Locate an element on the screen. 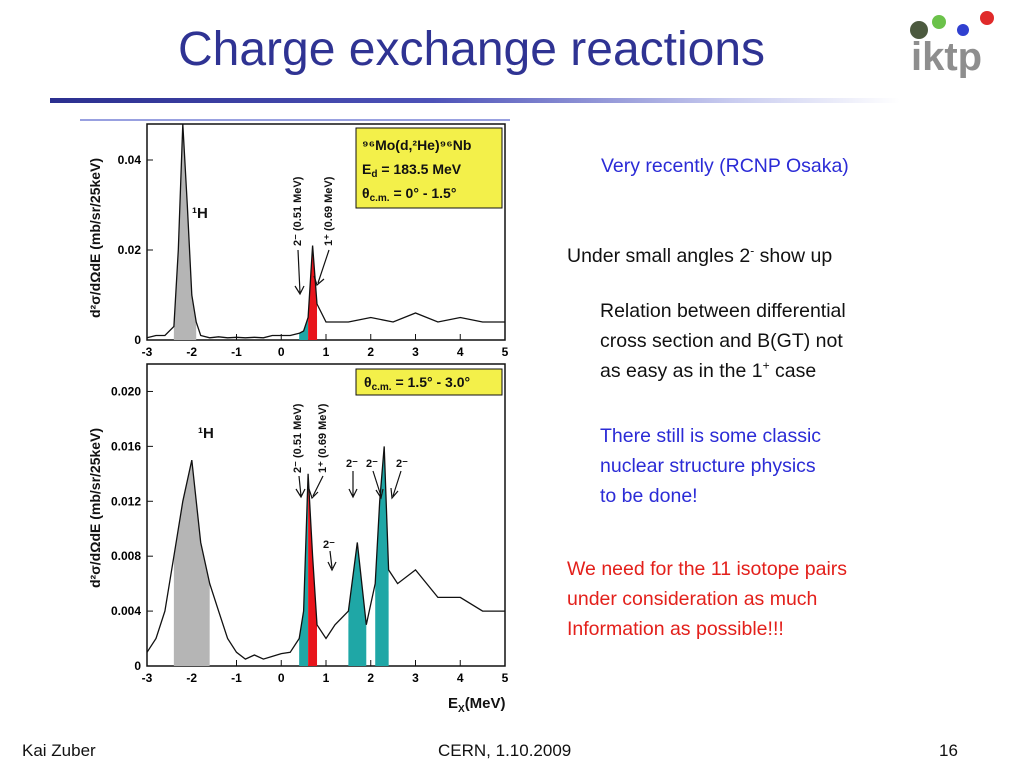 Image resolution: width=1024 pixels, height=768 pixels. top-x-tick-label: -1 is located at coordinates (236, 352).